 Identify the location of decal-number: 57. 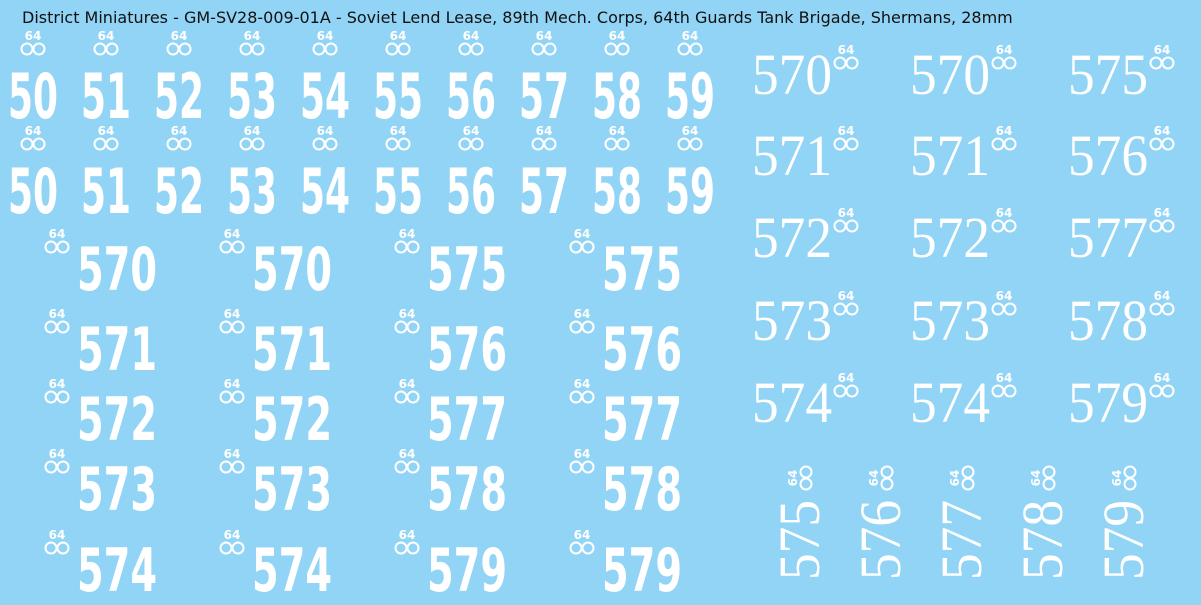
(544, 96).